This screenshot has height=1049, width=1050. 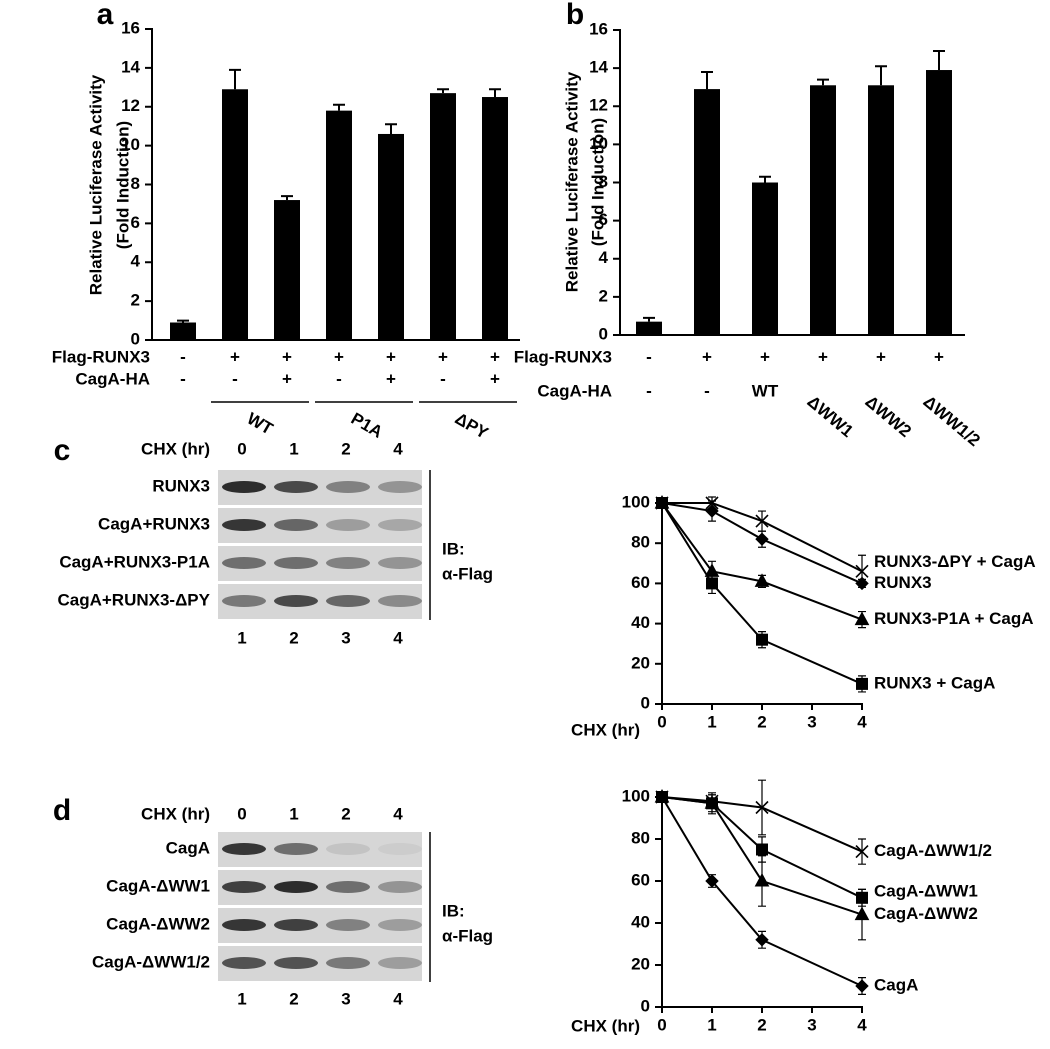 I want to click on y-tick-label: 80, so click(x=640, y=542).